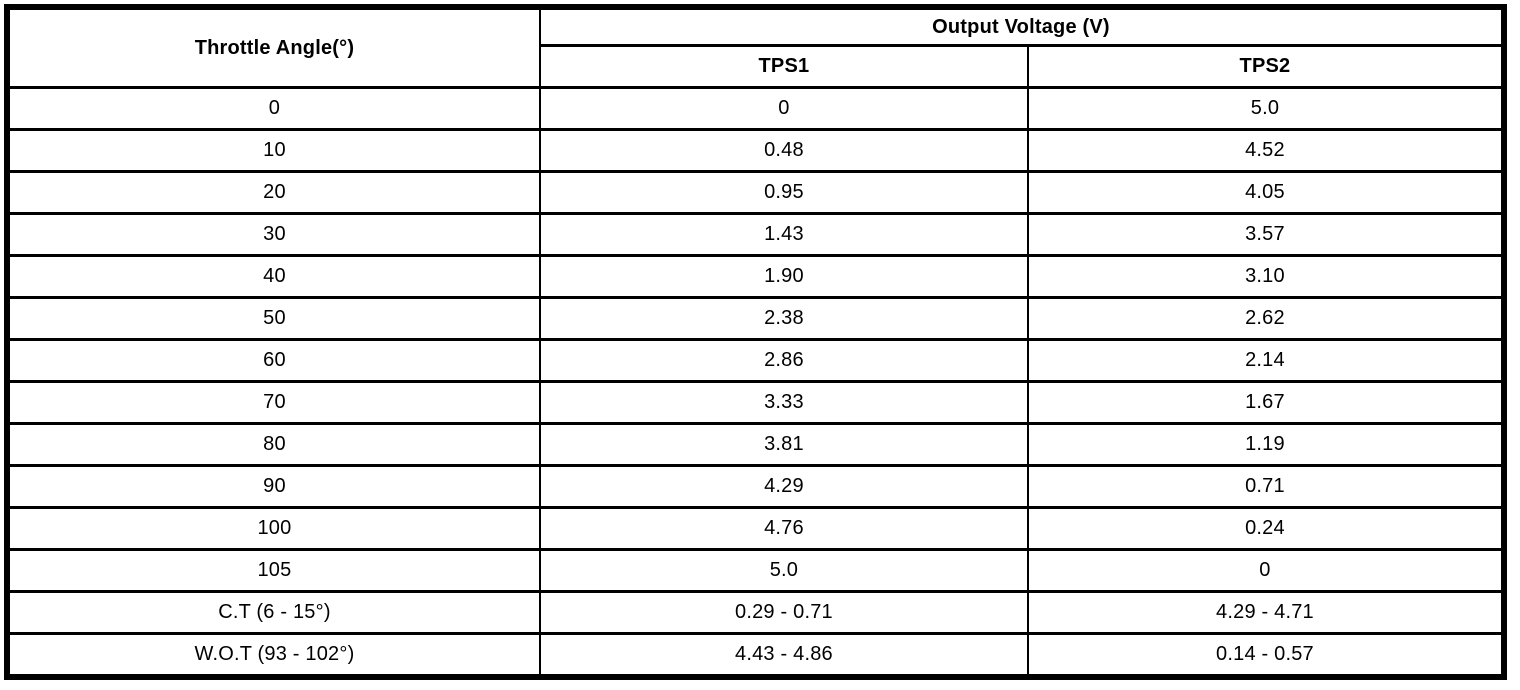 The height and width of the screenshot is (690, 1520). What do you see at coordinates (273, 655) in the screenshot?
I see `angle-cell: W.O.T (93 - 102°)` at bounding box center [273, 655].